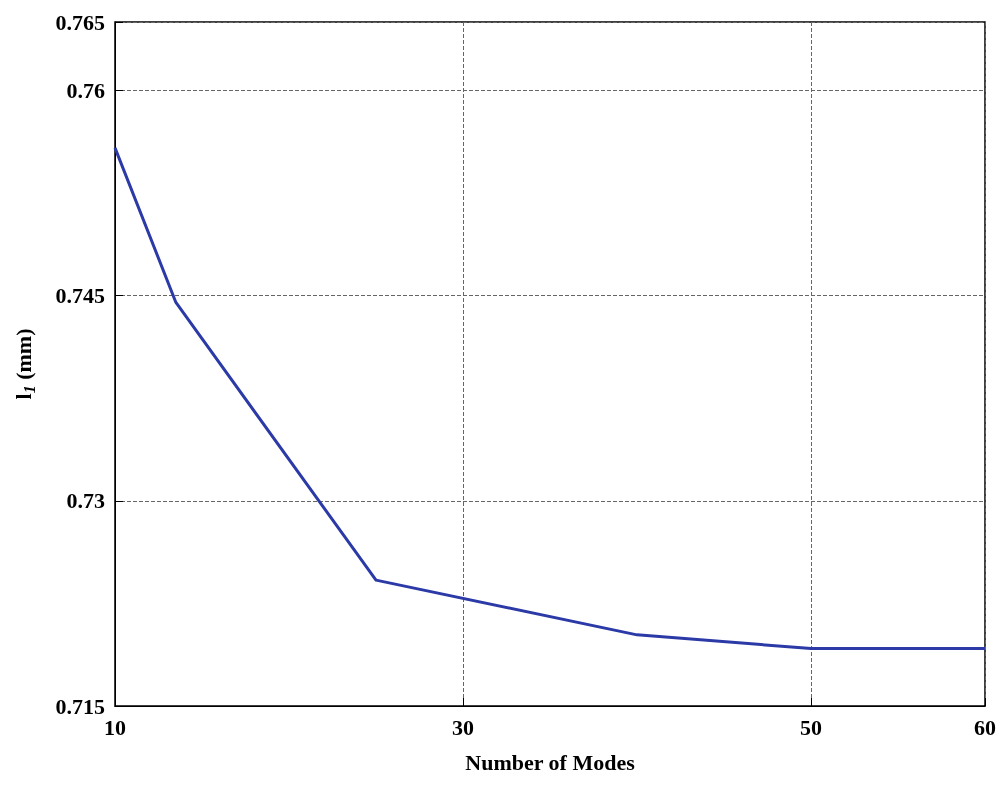 The image size is (1001, 786). I want to click on y-tick-label: 0.765, so click(80, 22).